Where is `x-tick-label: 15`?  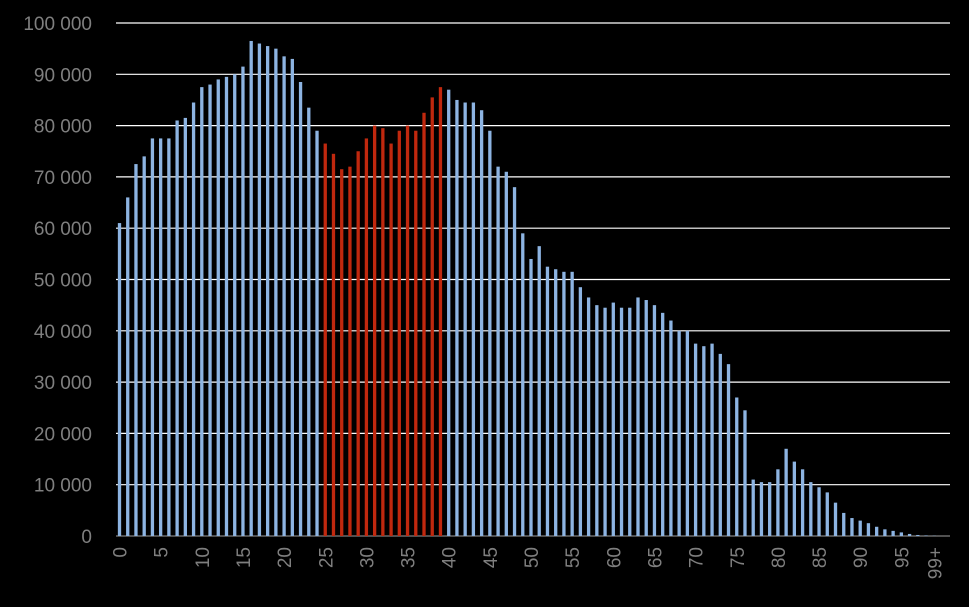 x-tick-label: 15 is located at coordinates (244, 557).